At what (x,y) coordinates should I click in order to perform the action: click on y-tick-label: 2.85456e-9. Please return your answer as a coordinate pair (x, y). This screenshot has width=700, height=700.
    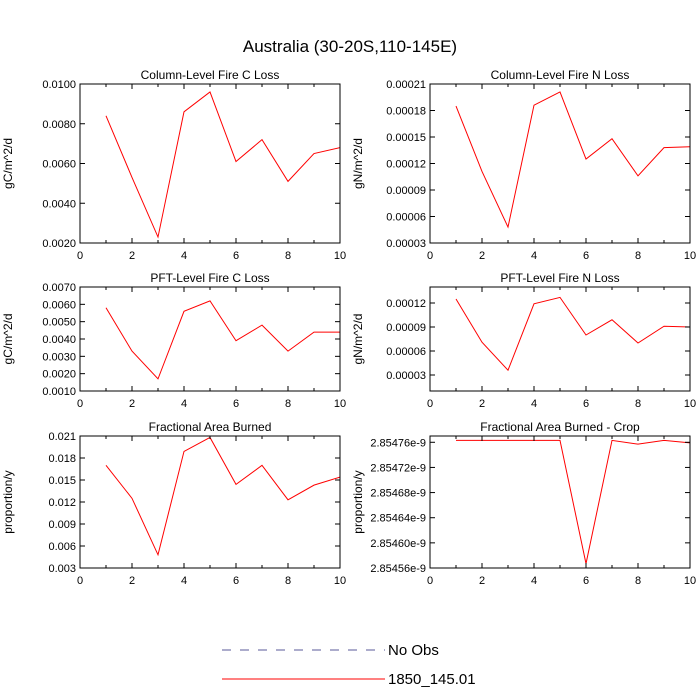
    Looking at the image, I should click on (398, 569).